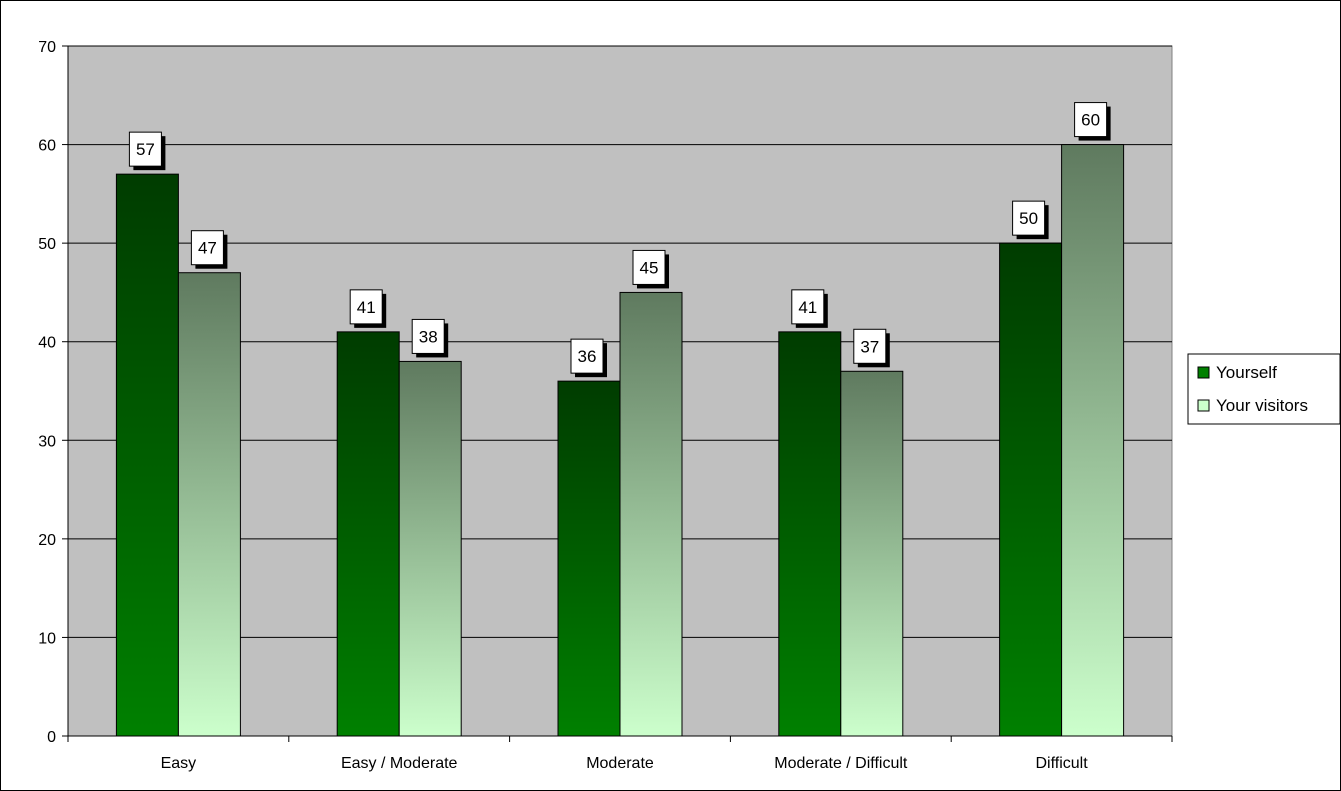 The height and width of the screenshot is (791, 1341). What do you see at coordinates (47, 343) in the screenshot?
I see `y-tick-label: 40` at bounding box center [47, 343].